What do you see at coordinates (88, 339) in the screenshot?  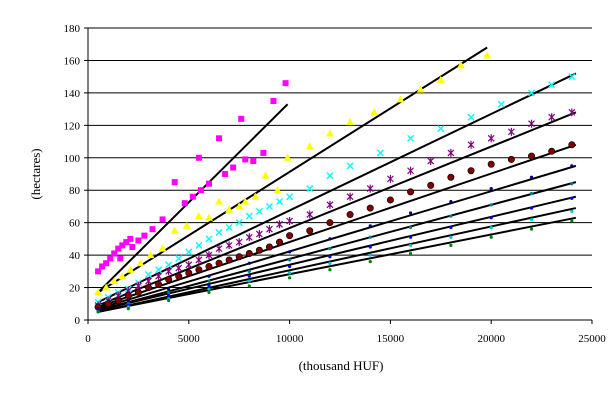 I see `x-tick-label: 0` at bounding box center [88, 339].